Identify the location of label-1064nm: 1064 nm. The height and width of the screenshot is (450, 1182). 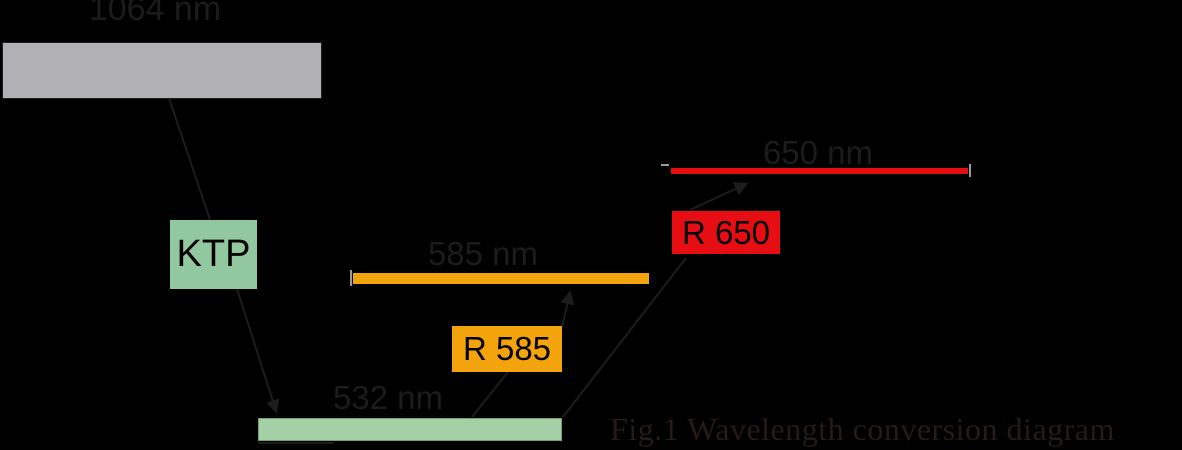
(155, 14).